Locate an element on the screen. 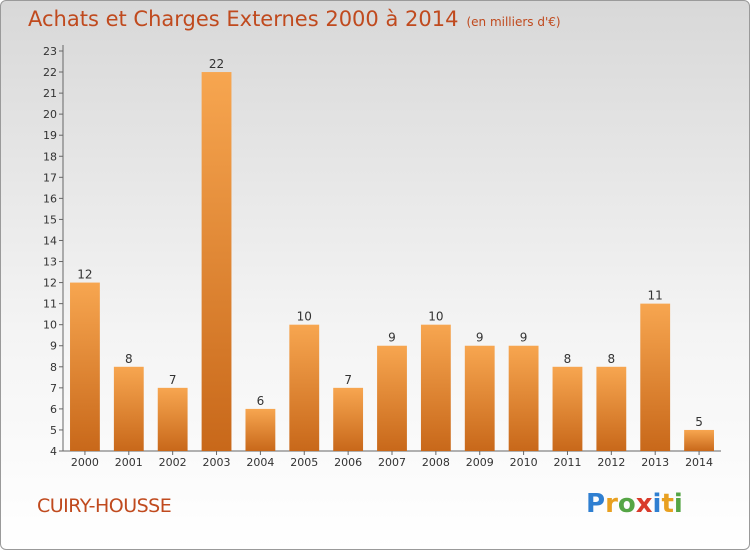 The height and width of the screenshot is (550, 750). y-tick-label: 18 is located at coordinates (50, 156).